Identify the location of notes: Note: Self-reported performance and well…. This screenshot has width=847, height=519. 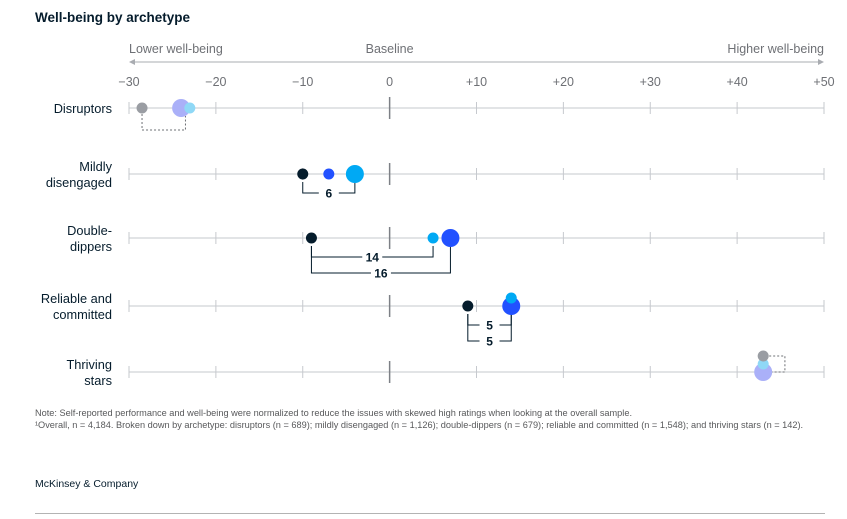
(430, 419).